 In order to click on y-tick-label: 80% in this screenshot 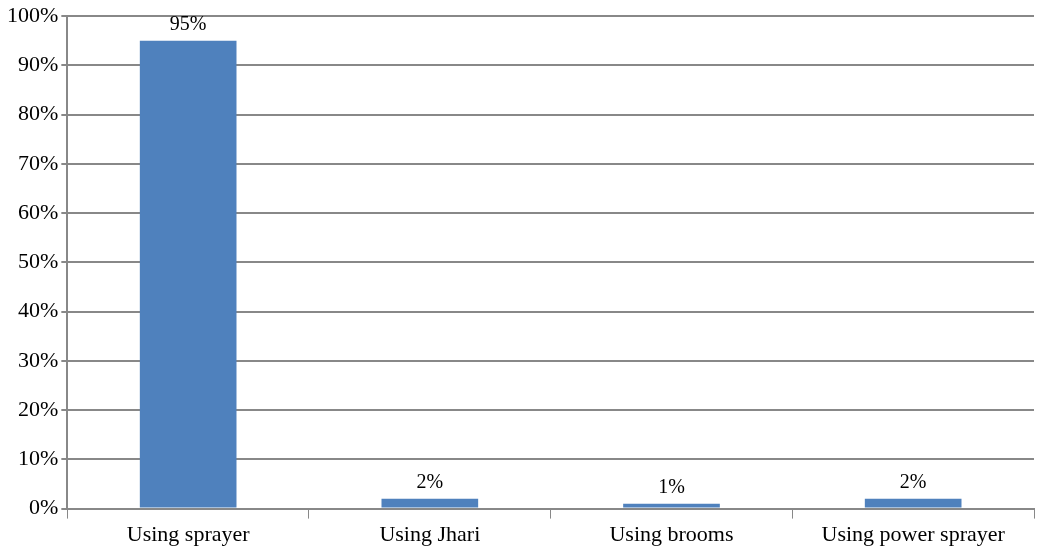, I will do `click(38, 113)`.